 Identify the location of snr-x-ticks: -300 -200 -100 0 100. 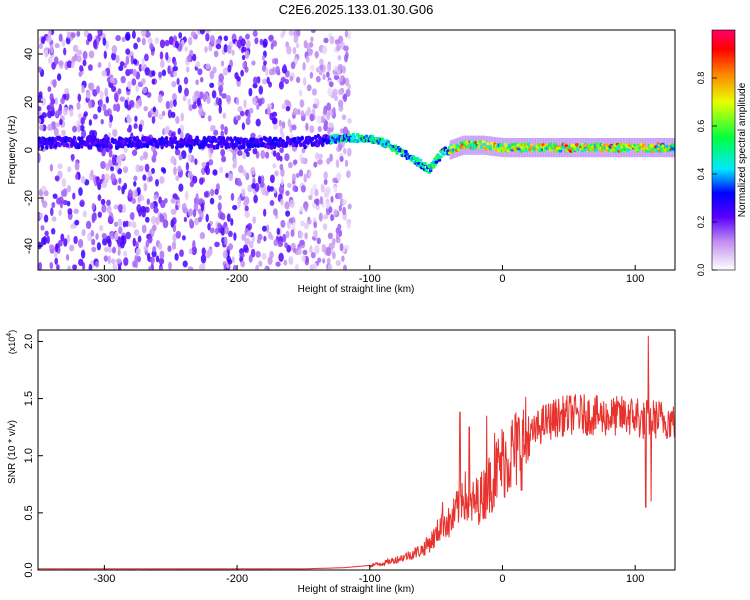
(368, 575).